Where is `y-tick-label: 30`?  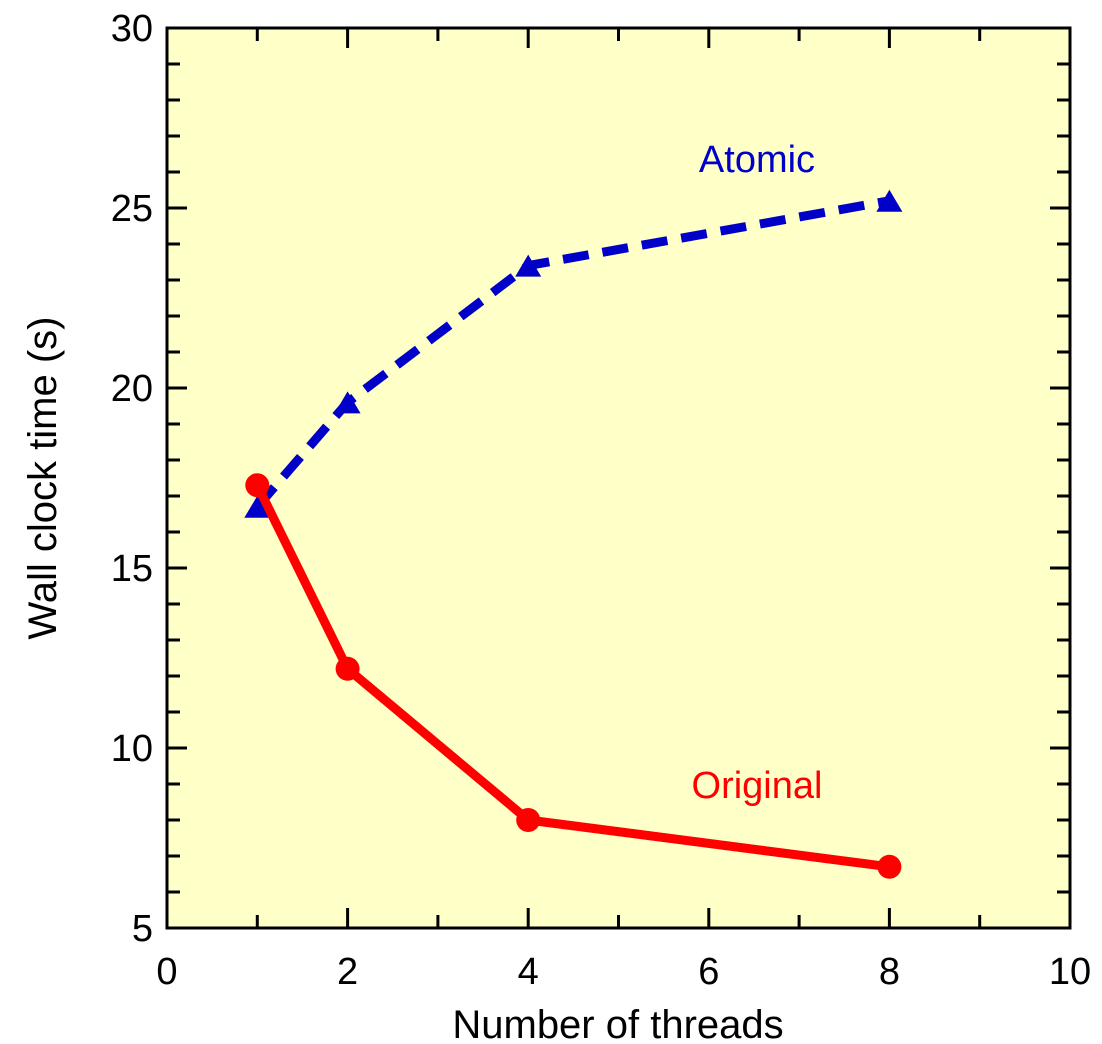 y-tick-label: 30 is located at coordinates (132, 29).